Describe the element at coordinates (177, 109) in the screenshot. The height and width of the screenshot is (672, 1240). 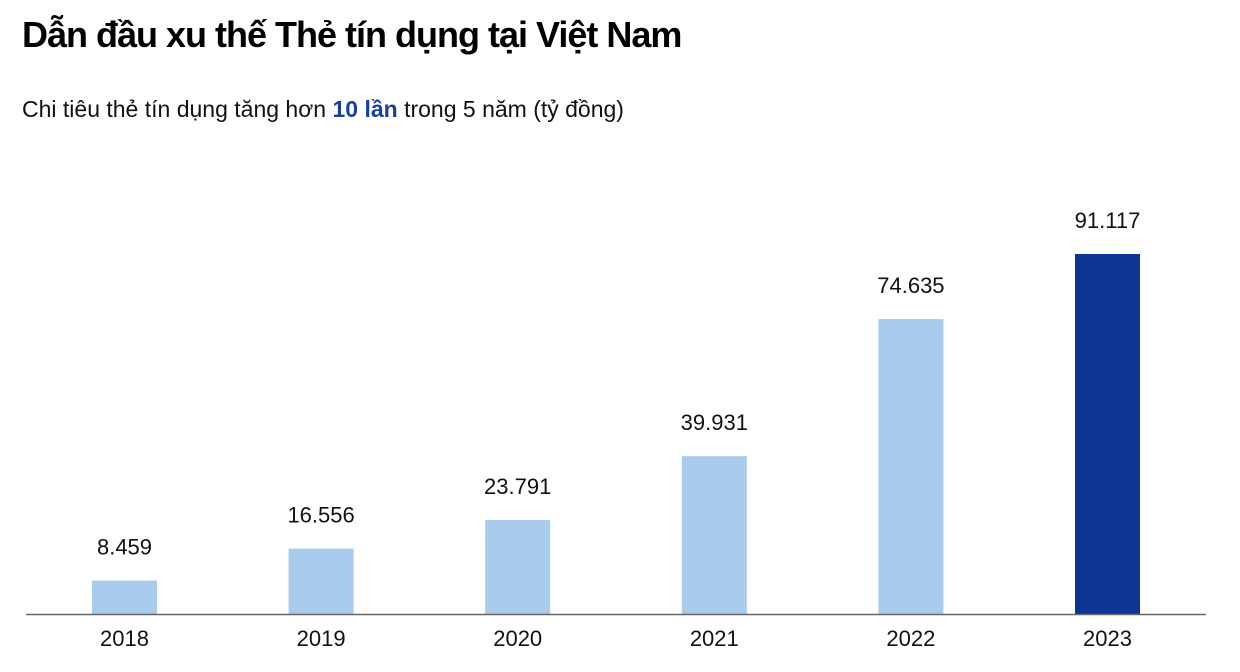
I see `subtitle-text-start: Chi tiêu thẻ tín dụng tăng hơn` at that location.